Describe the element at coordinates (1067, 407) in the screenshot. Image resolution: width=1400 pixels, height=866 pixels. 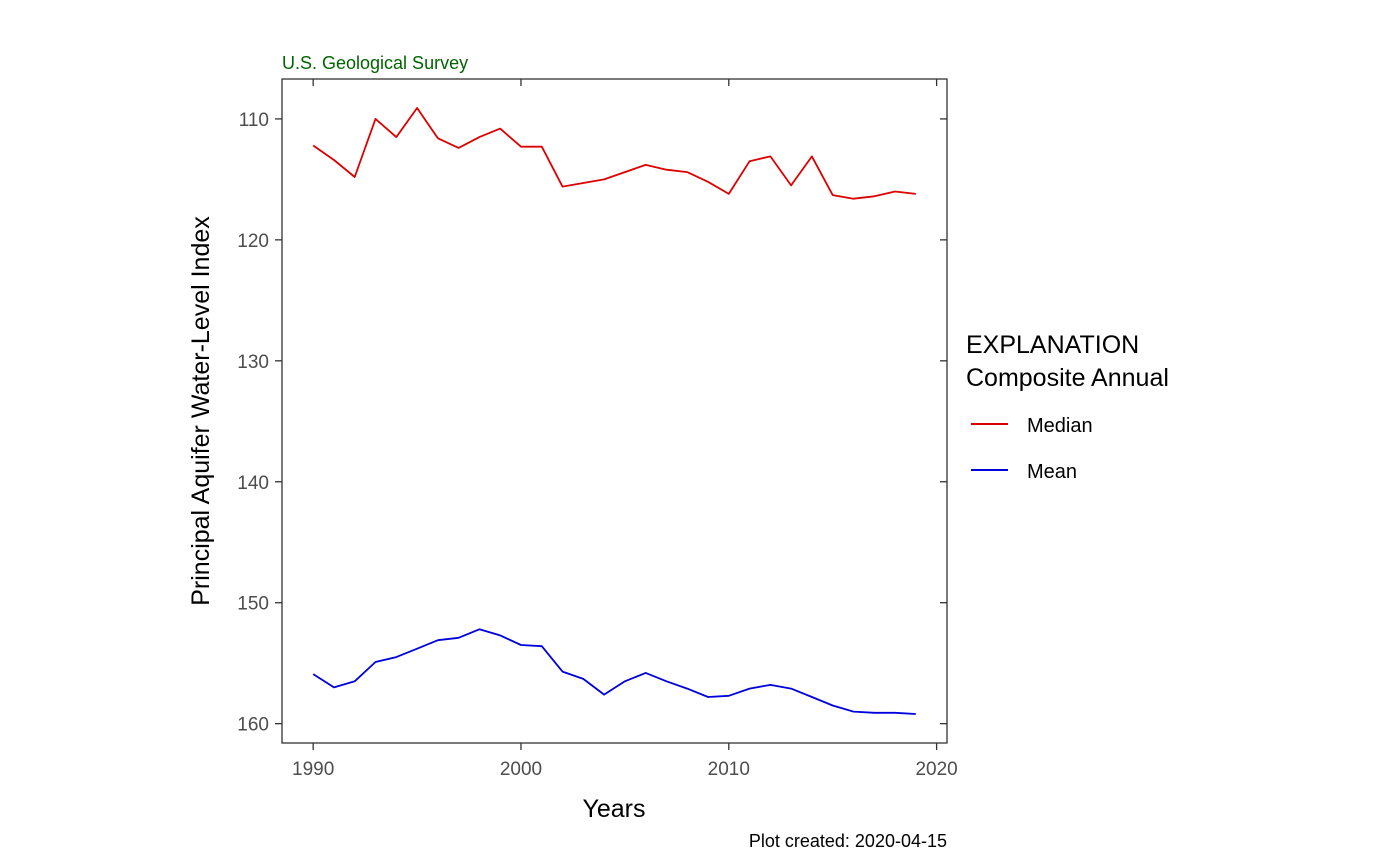
I see `legend: EXPLANATION Composite Annual Median Mean` at that location.